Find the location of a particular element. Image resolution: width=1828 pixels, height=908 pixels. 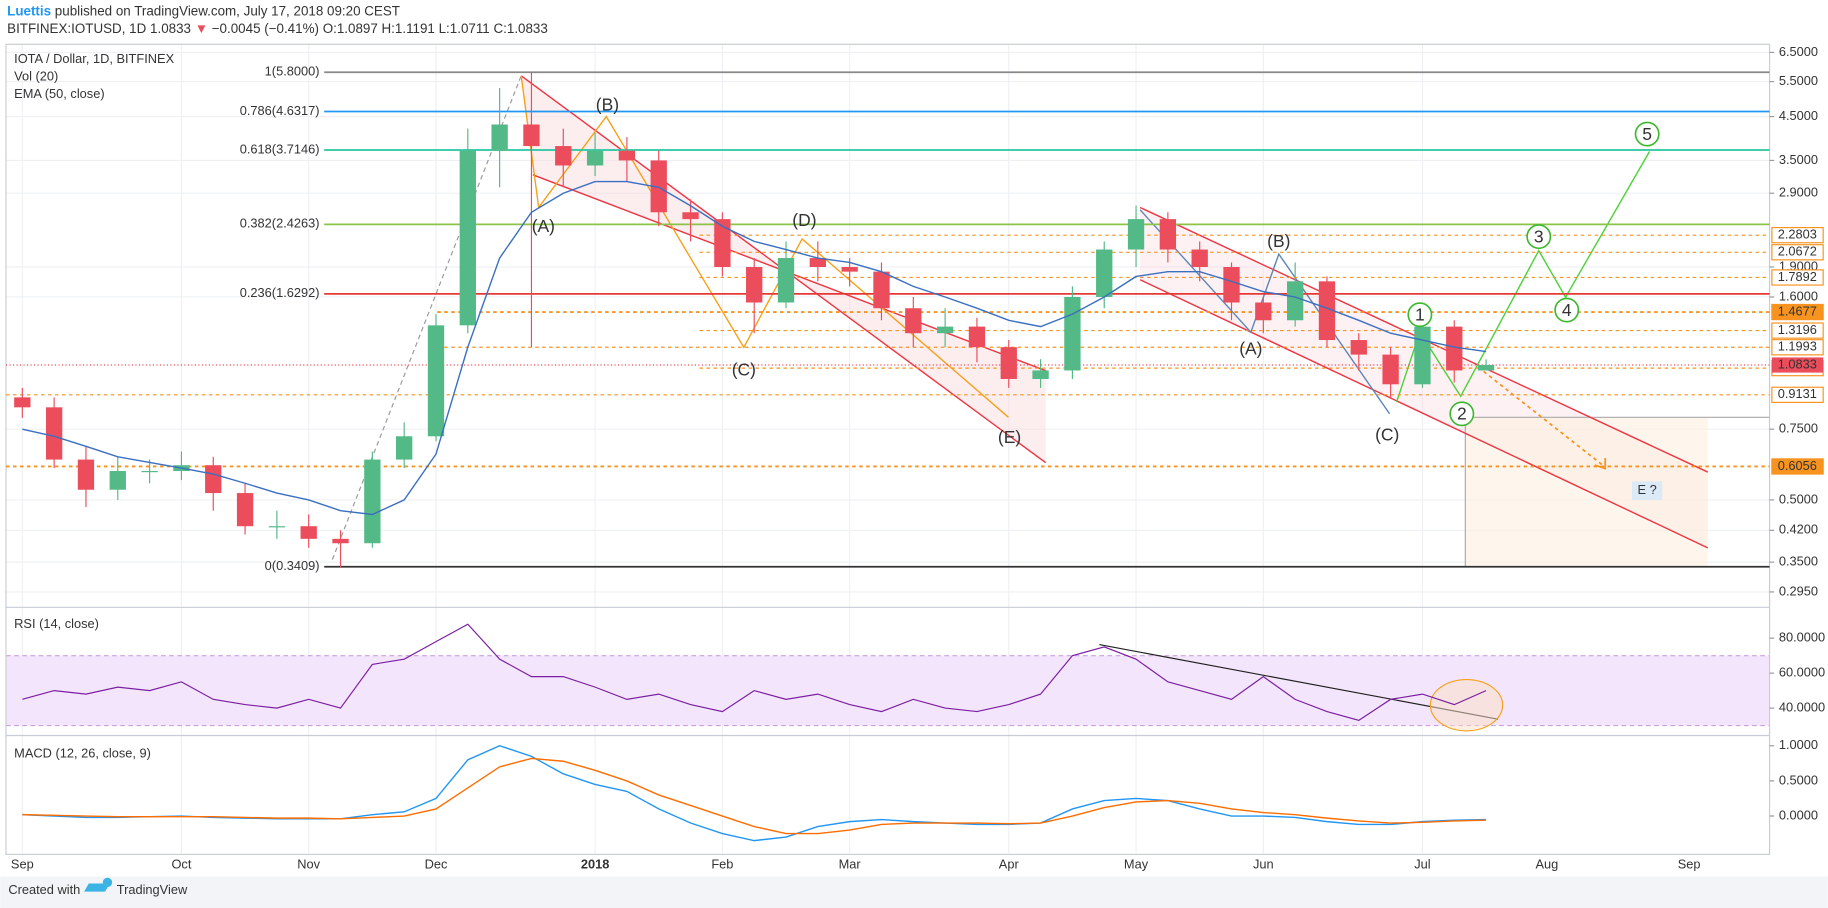

y-tick-label: 3.5000 is located at coordinates (1798, 159).